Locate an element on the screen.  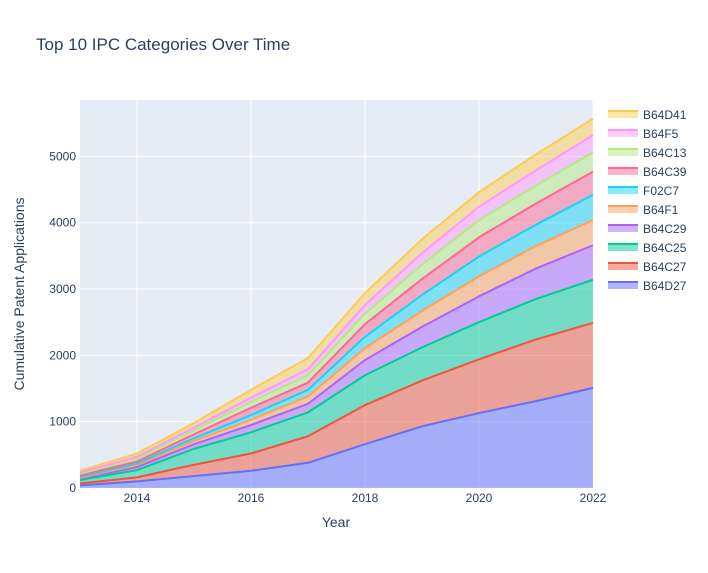
legend-label: B64F1 is located at coordinates (661, 210).